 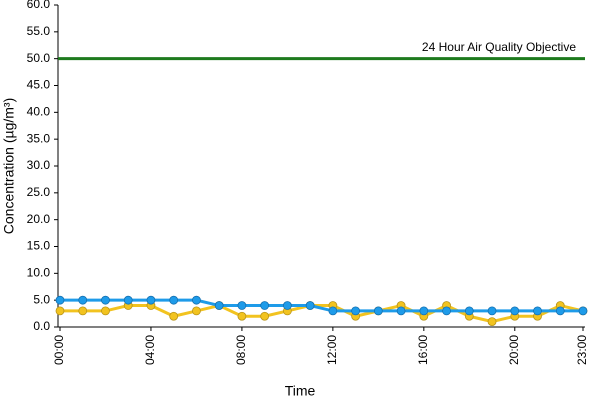 What do you see at coordinates (9, 166) in the screenshot?
I see `y-axis-label: Concentration (µg/m³)` at bounding box center [9, 166].